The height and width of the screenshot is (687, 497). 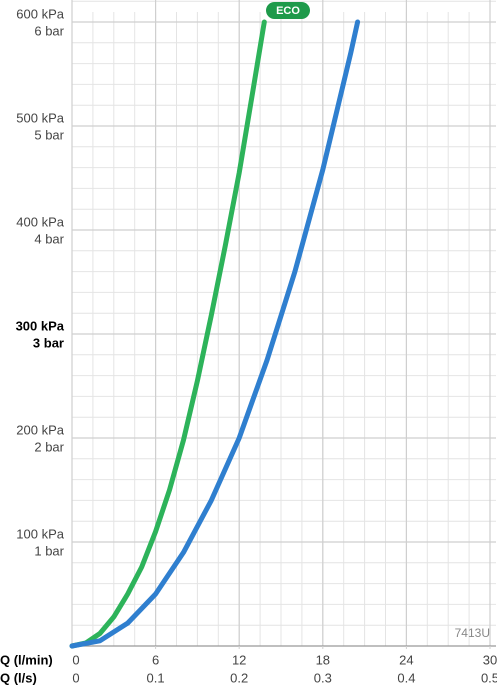 I want to click on x-tick-label: 0, so click(x=75, y=659).